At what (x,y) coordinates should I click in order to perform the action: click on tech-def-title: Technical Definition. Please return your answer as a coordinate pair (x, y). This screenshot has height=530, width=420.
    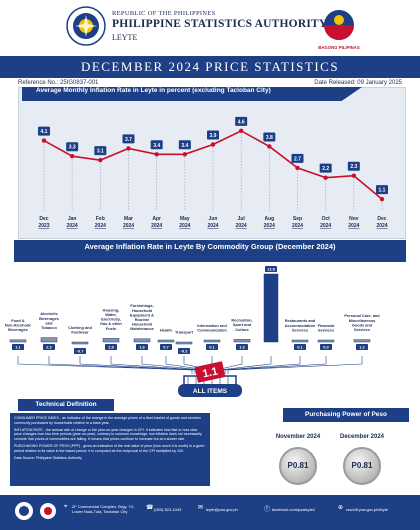
    Looking at the image, I should click on (66, 405).